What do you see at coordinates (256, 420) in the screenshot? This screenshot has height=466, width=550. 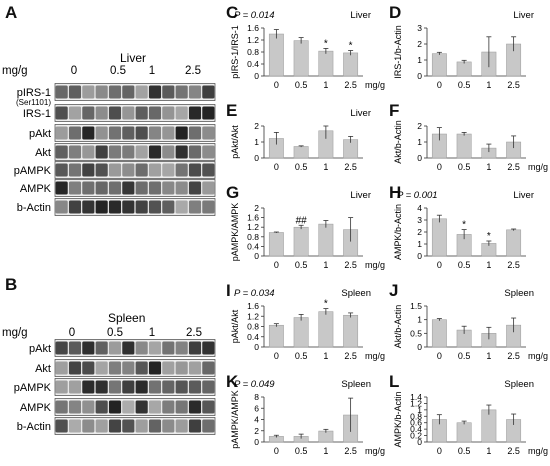 I see `y-tick-label: 4` at bounding box center [256, 420].